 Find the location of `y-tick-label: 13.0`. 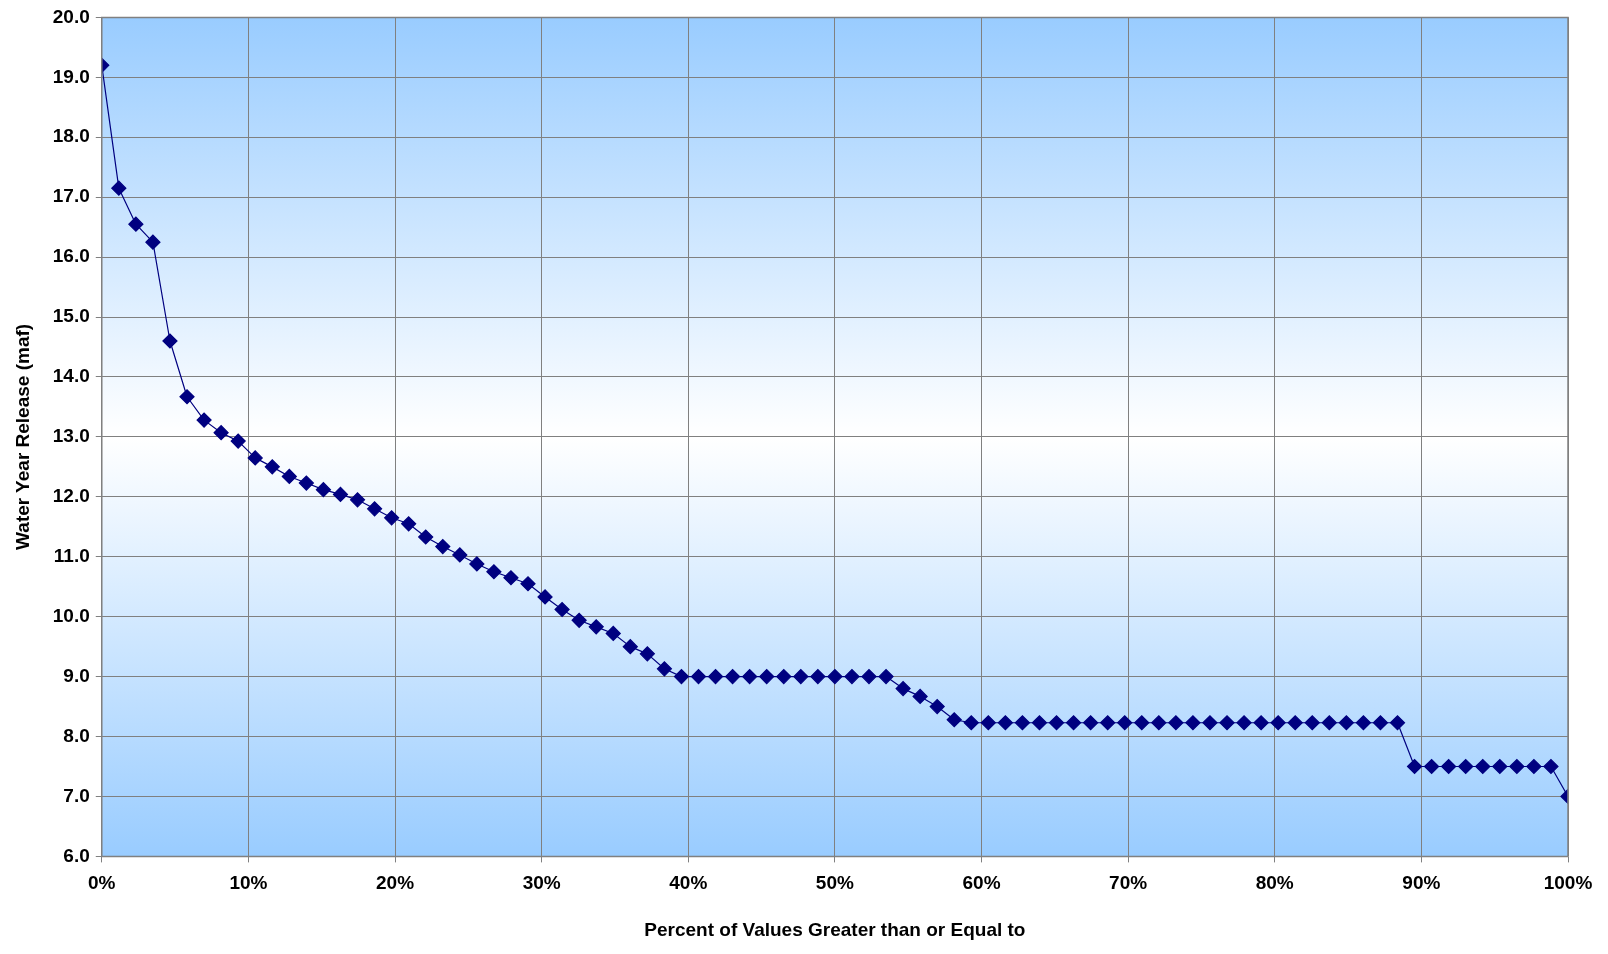

y-tick-label: 13.0 is located at coordinates (71, 436).